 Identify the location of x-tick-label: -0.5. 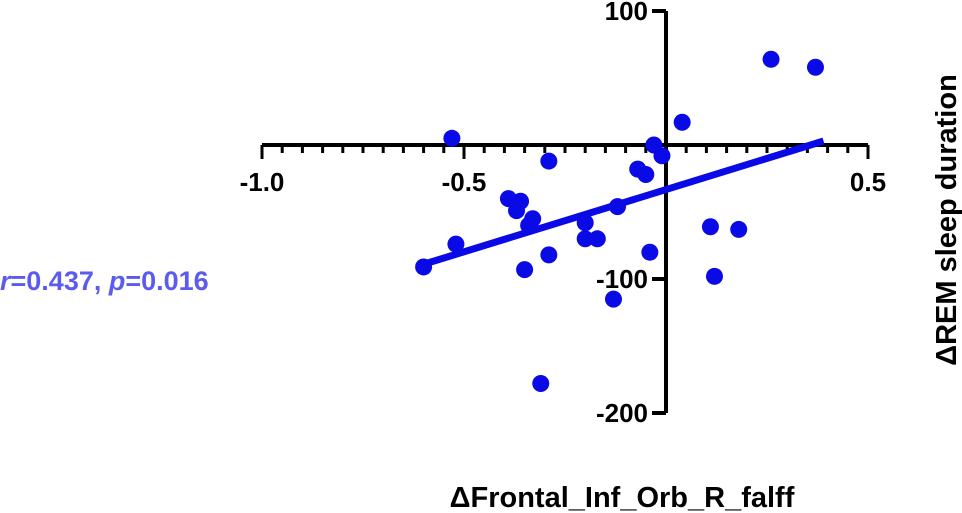
(464, 182).